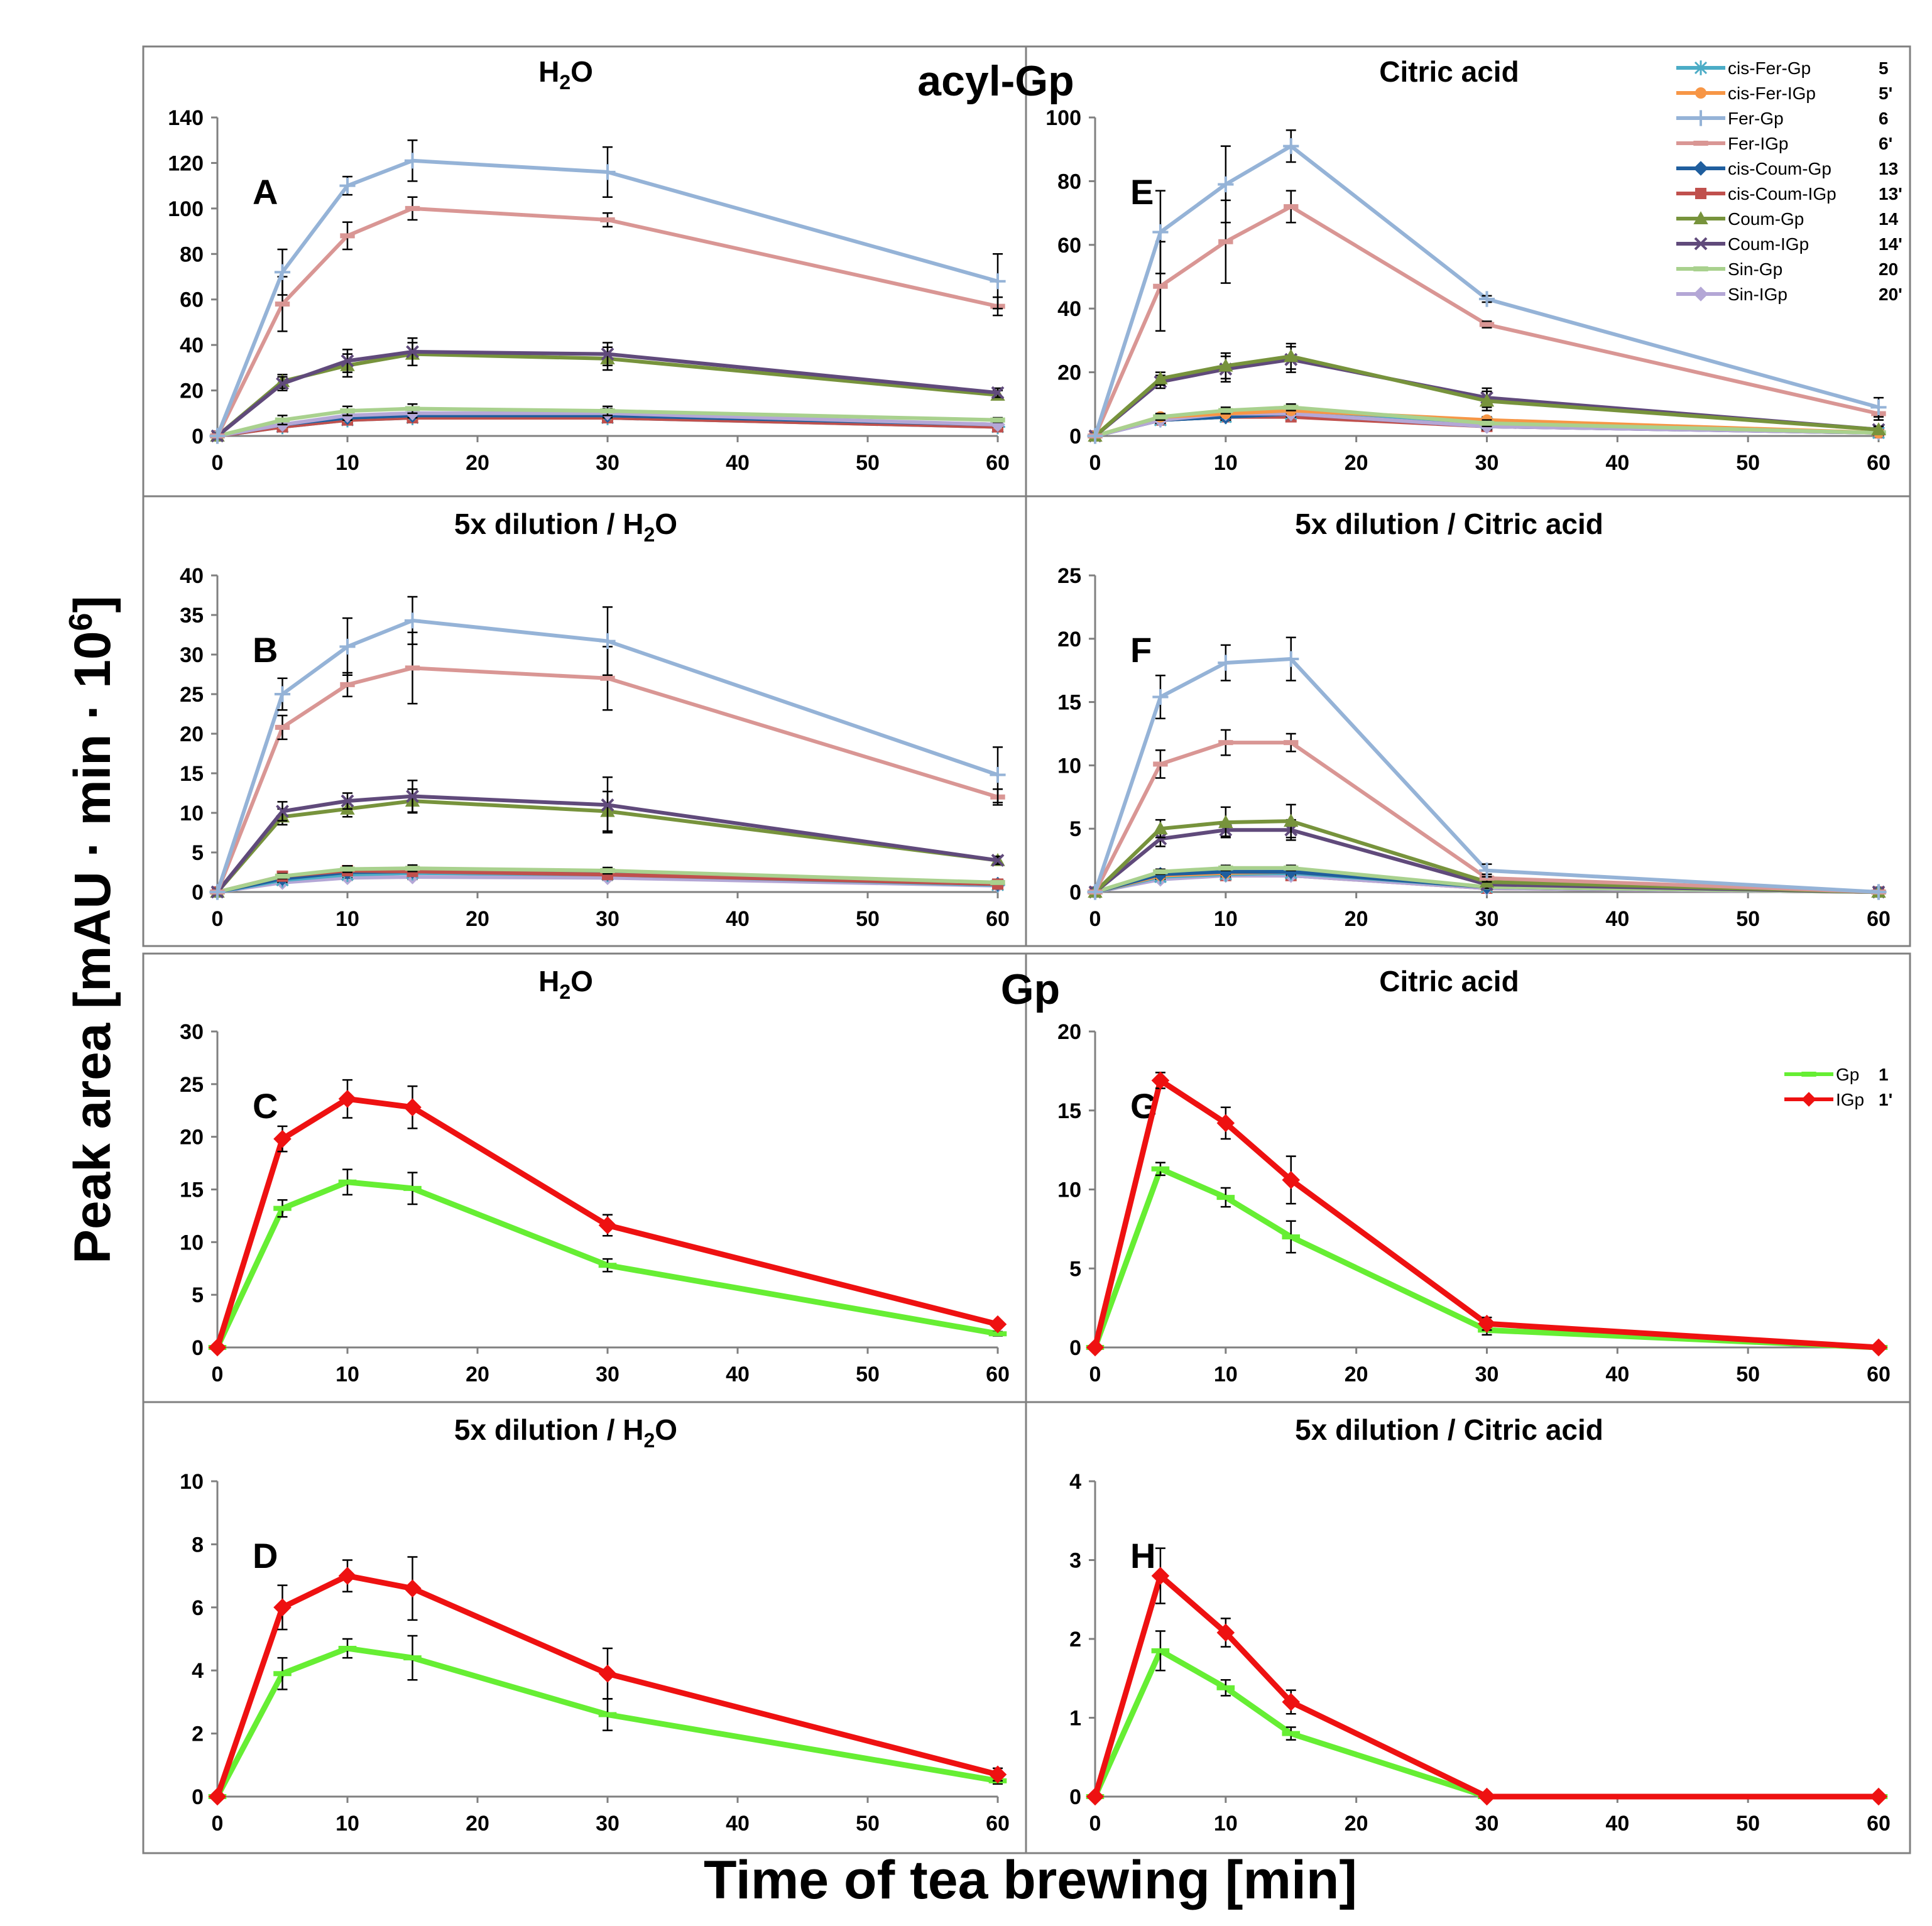 The image size is (1932, 1926). What do you see at coordinates (92, 604) in the screenshot?
I see `y-label-end: ]` at bounding box center [92, 604].